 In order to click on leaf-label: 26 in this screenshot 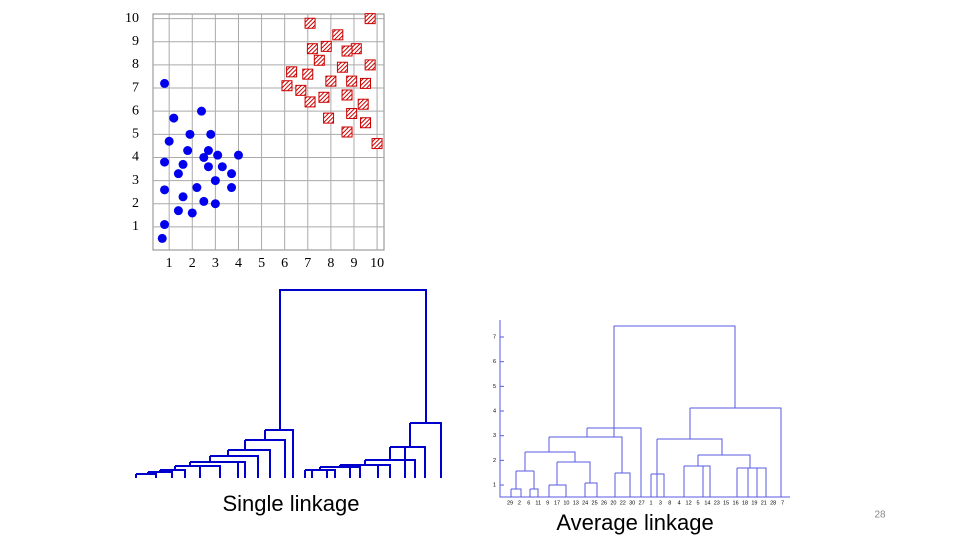, I will do `click(604, 503)`.